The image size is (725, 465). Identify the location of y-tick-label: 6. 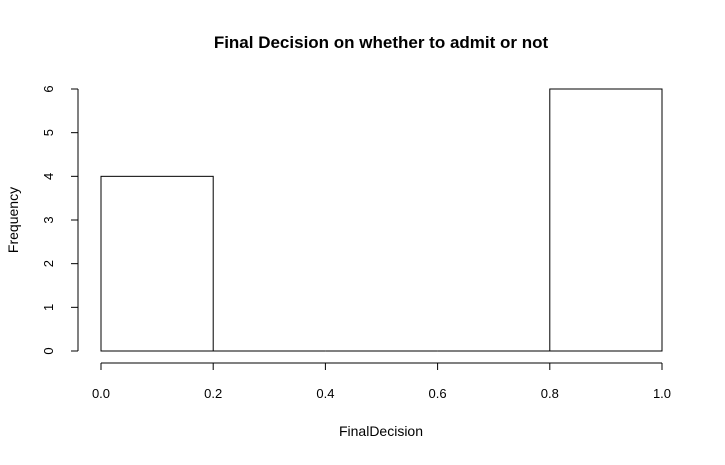
(48, 88).